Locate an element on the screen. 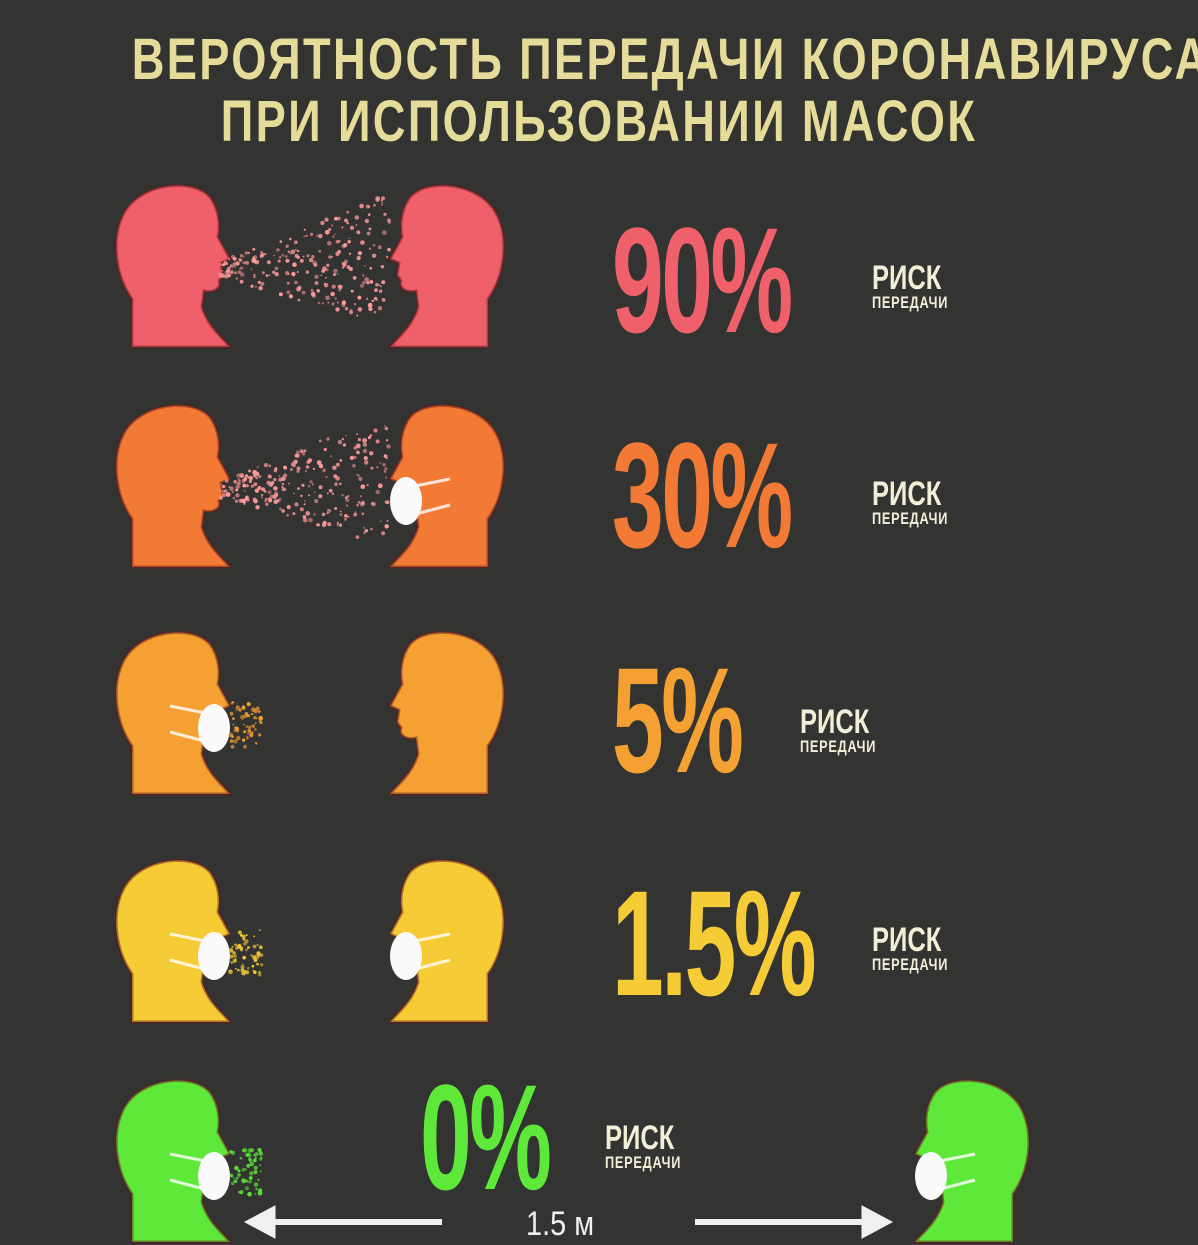 This screenshot has height=1245, width=1198. risk-percentage: 1.5% is located at coordinates (714, 943).